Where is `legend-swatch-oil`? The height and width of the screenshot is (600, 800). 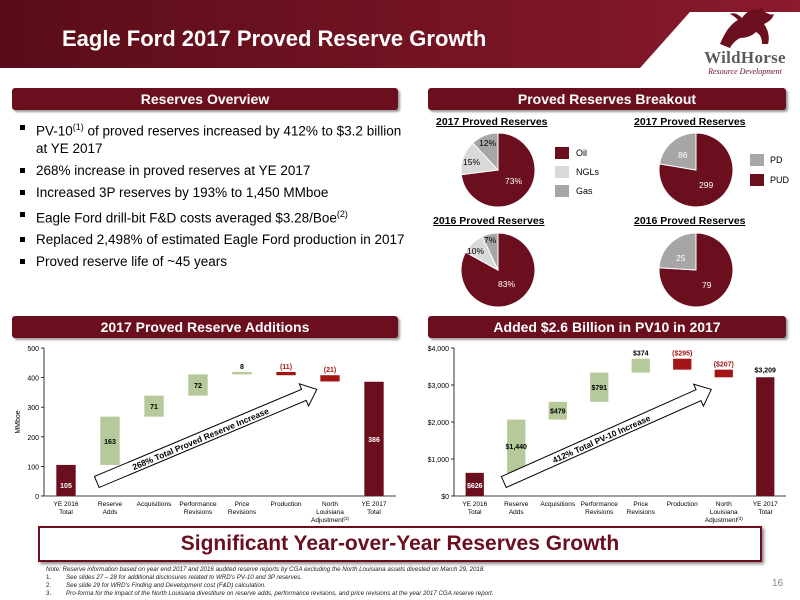
legend-swatch-oil is located at coordinates (562, 153).